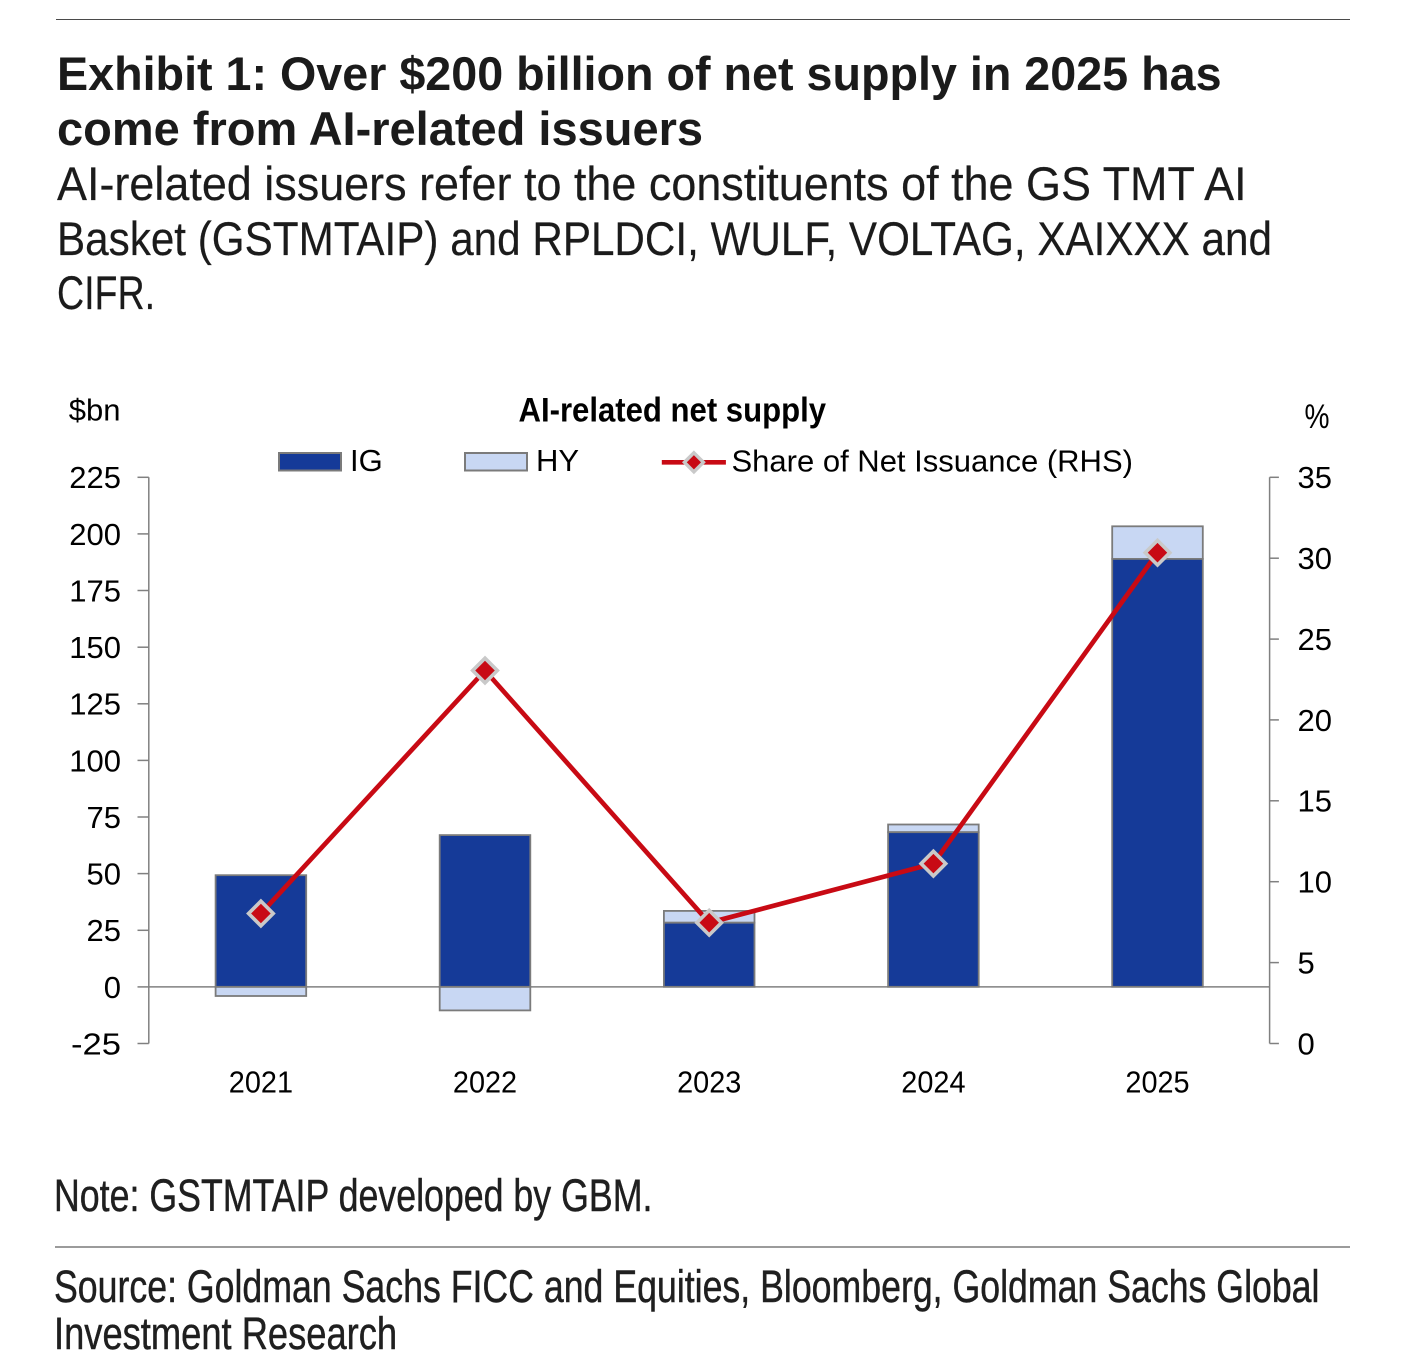 The height and width of the screenshot is (1362, 1402). What do you see at coordinates (1315, 558) in the screenshot?
I see `svg-text: 30` at bounding box center [1315, 558].